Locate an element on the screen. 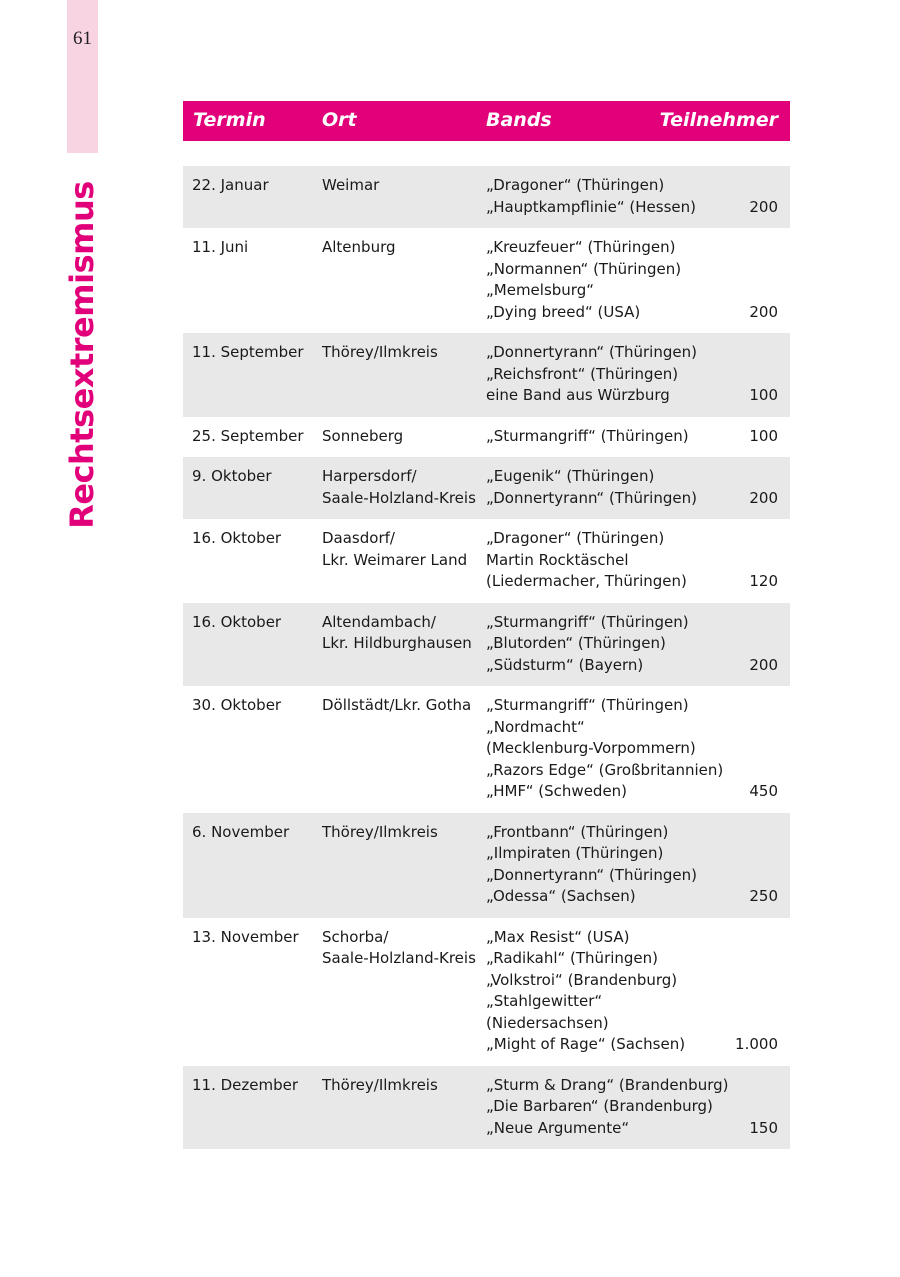  cell-termin: 30. Oktober is located at coordinates (237, 705).